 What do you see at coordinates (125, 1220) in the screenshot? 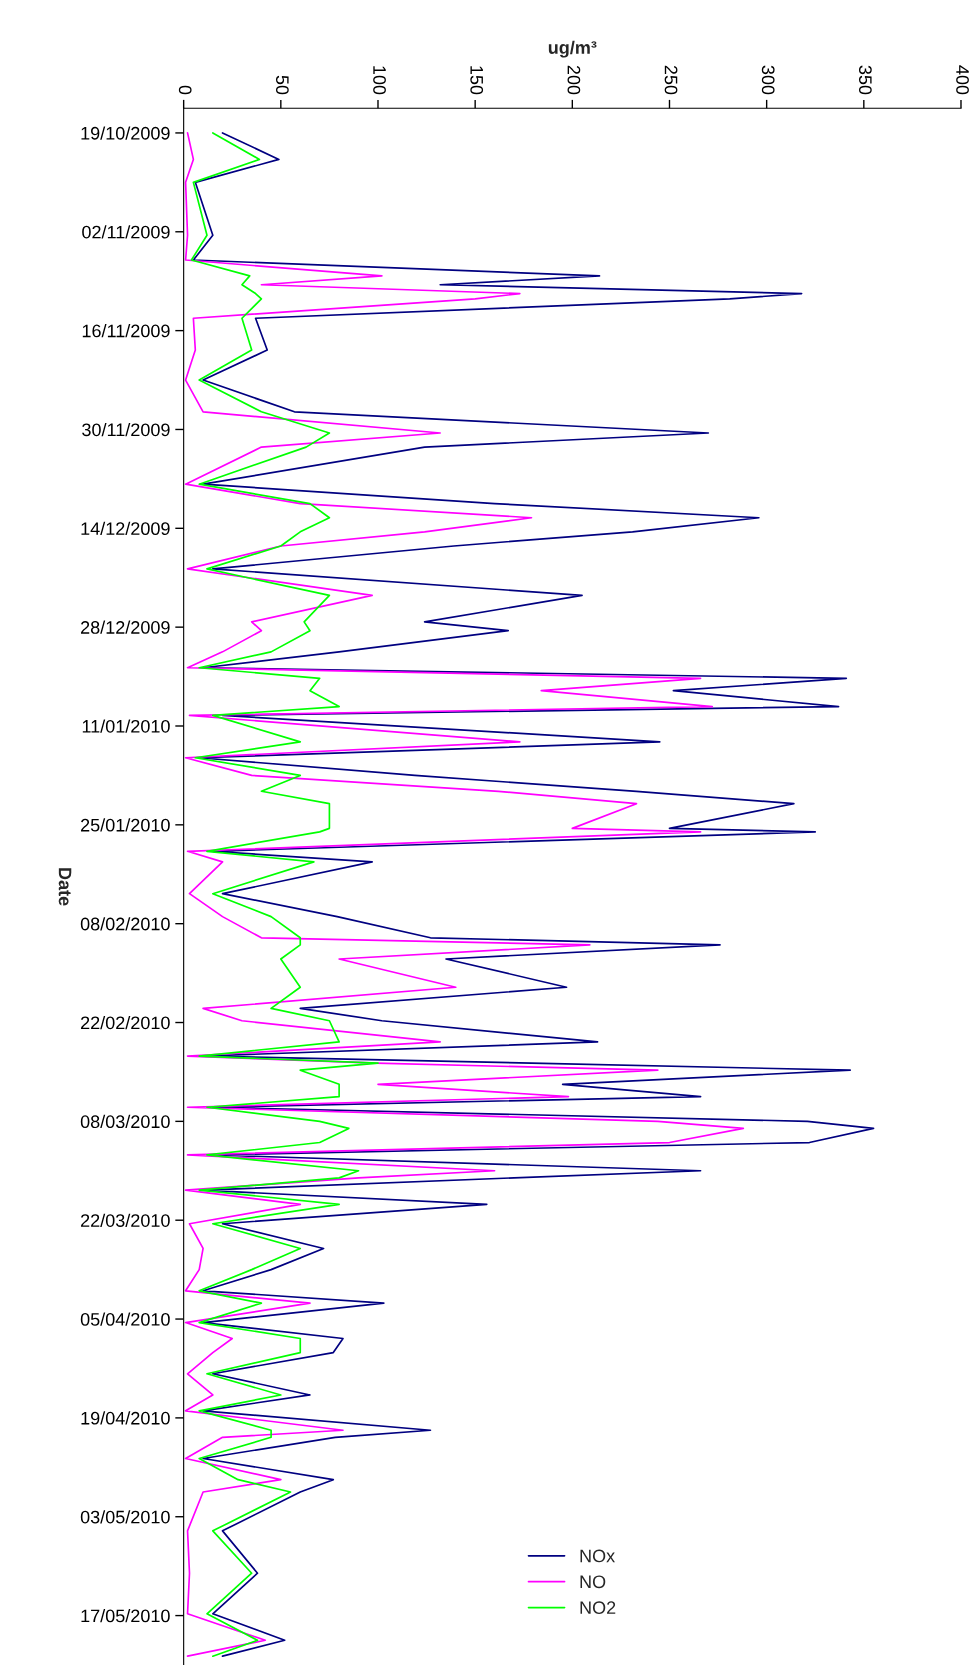
I see `y-tick-label: 22/03/2010` at bounding box center [125, 1220].